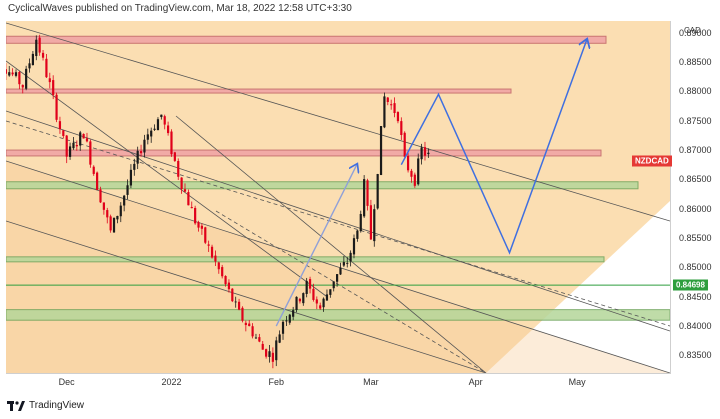 The height and width of the screenshot is (419, 720). What do you see at coordinates (695, 355) in the screenshot?
I see `y-tick-label: 0.83500` at bounding box center [695, 355].